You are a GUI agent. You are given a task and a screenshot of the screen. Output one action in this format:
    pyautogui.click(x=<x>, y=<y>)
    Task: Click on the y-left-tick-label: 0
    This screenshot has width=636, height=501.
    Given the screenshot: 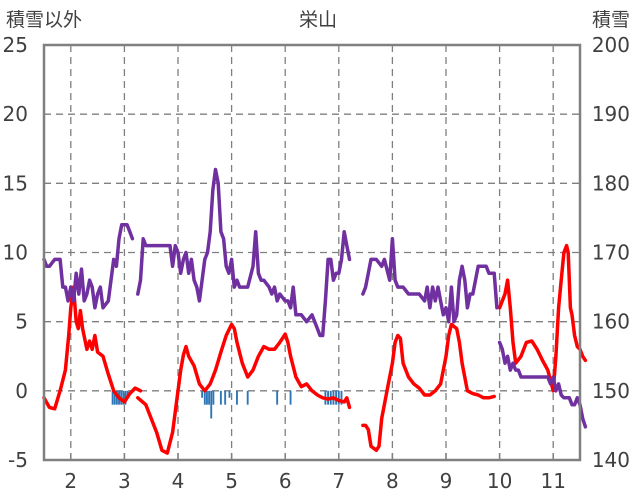 What is the action you would take?
    pyautogui.click(x=21, y=391)
    